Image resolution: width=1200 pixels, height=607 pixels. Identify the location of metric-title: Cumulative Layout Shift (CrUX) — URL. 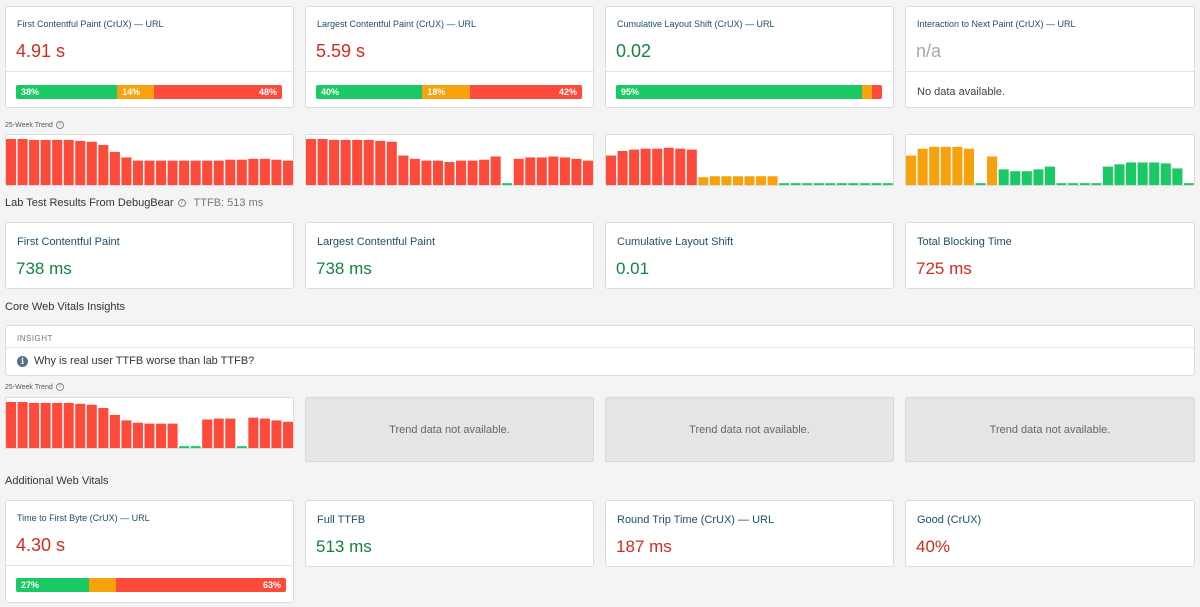
(696, 24).